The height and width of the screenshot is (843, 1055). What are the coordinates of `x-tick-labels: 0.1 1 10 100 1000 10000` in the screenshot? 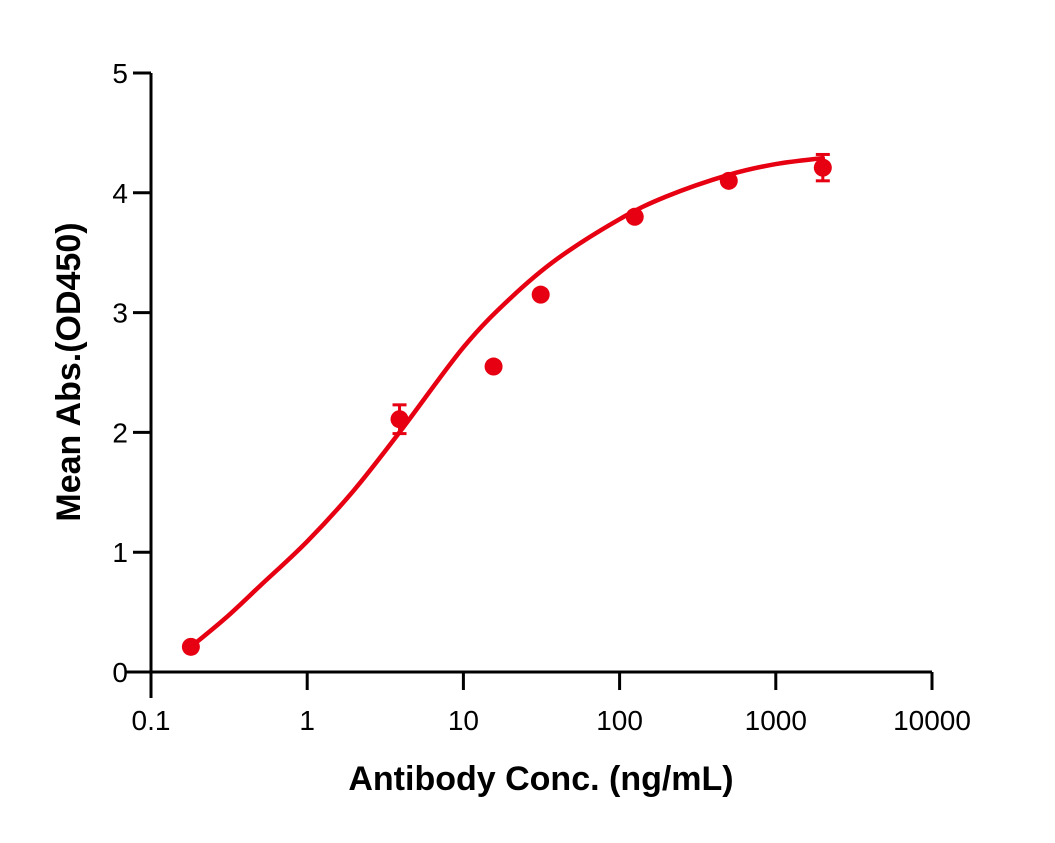 It's located at (551, 720).